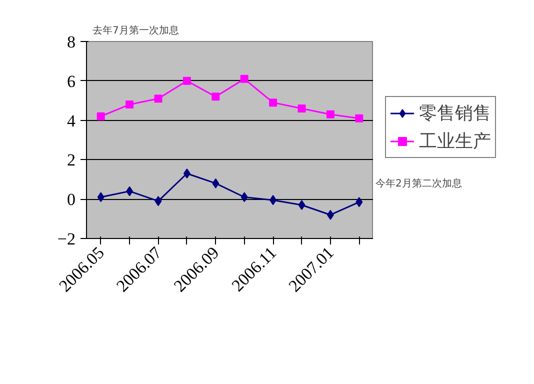 The image size is (534, 384). What do you see at coordinates (66, 239) in the screenshot?
I see `y-tick-label: −2` at bounding box center [66, 239].